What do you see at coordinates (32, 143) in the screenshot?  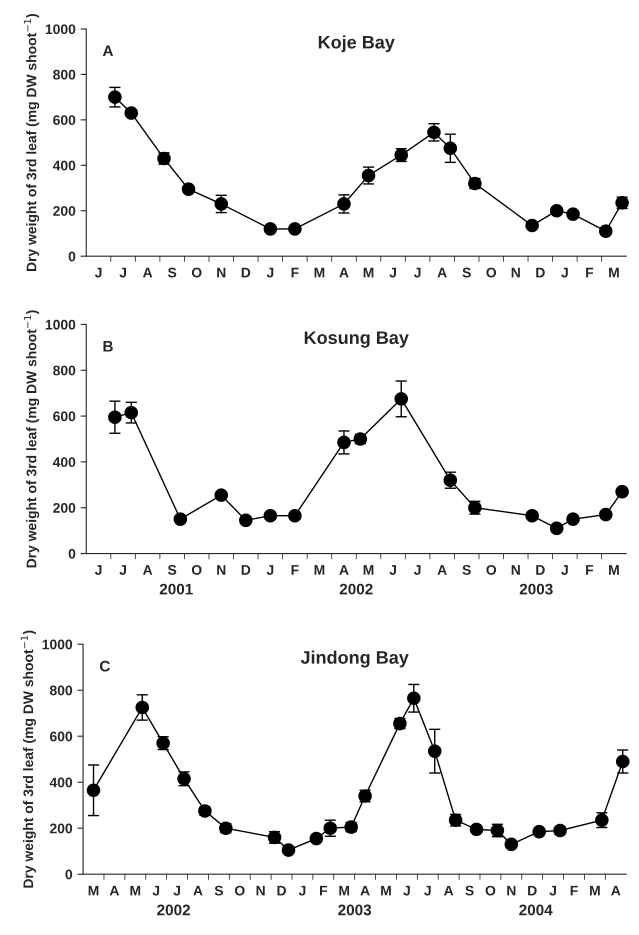 I see `y-axis-title: Dry weight of 3rd leaf (mg DW shoot$^{−1}$)` at bounding box center [32, 143].